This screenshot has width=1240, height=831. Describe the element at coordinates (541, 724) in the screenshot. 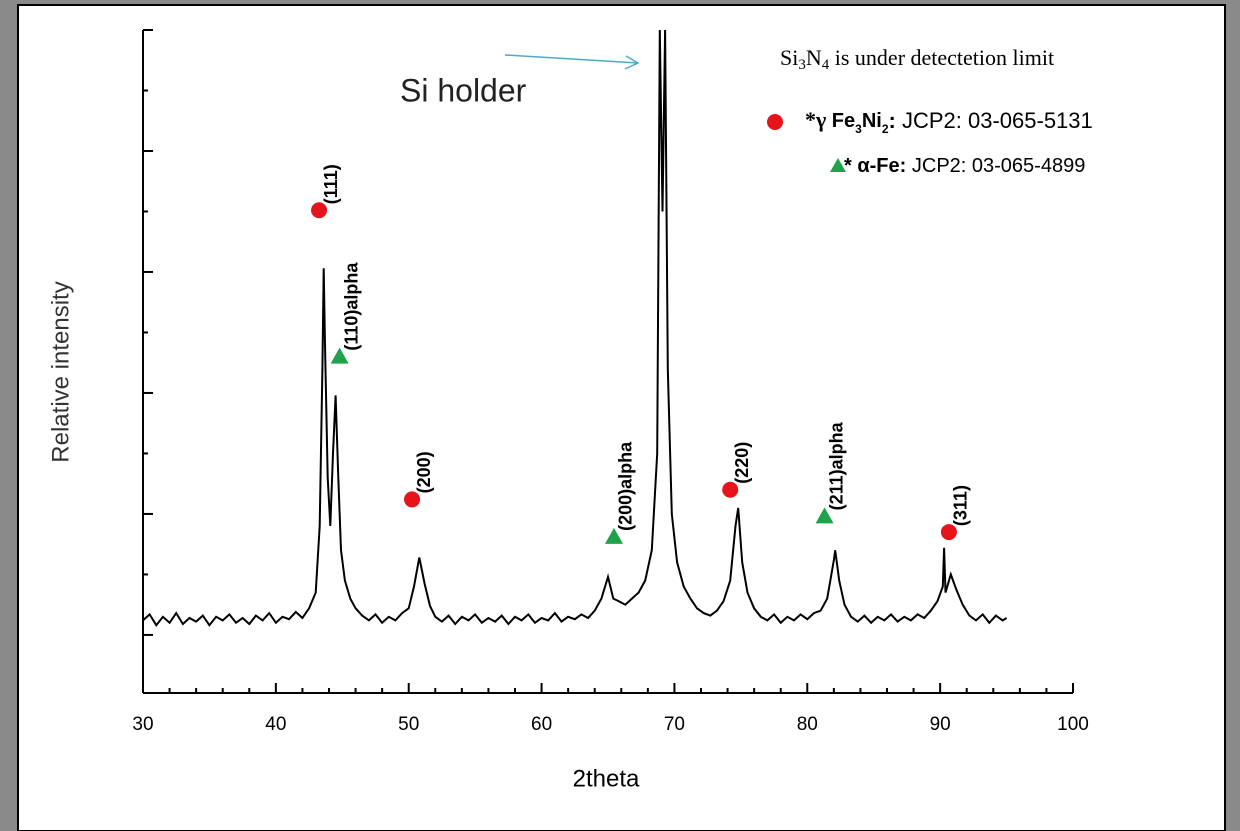

I see `x-tick-label: 60` at that location.